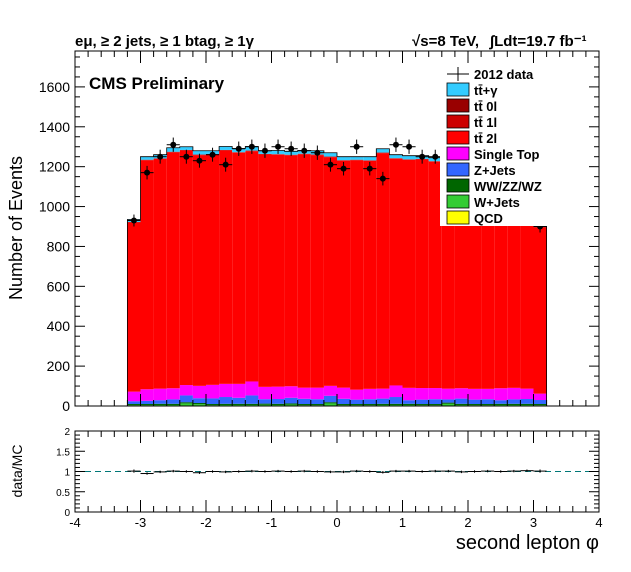  I want to click on legend-label: tt̄+γ, so click(486, 90).